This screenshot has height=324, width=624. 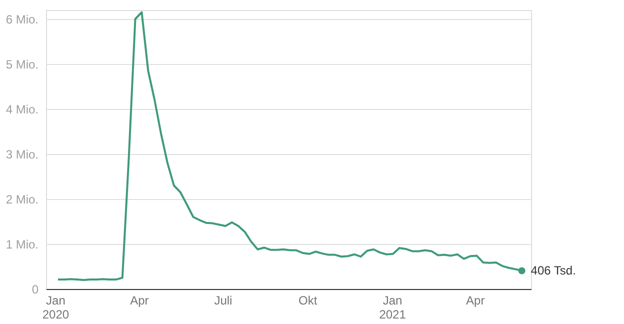 I want to click on y-tick-label: 2 Mio., so click(x=22, y=199).